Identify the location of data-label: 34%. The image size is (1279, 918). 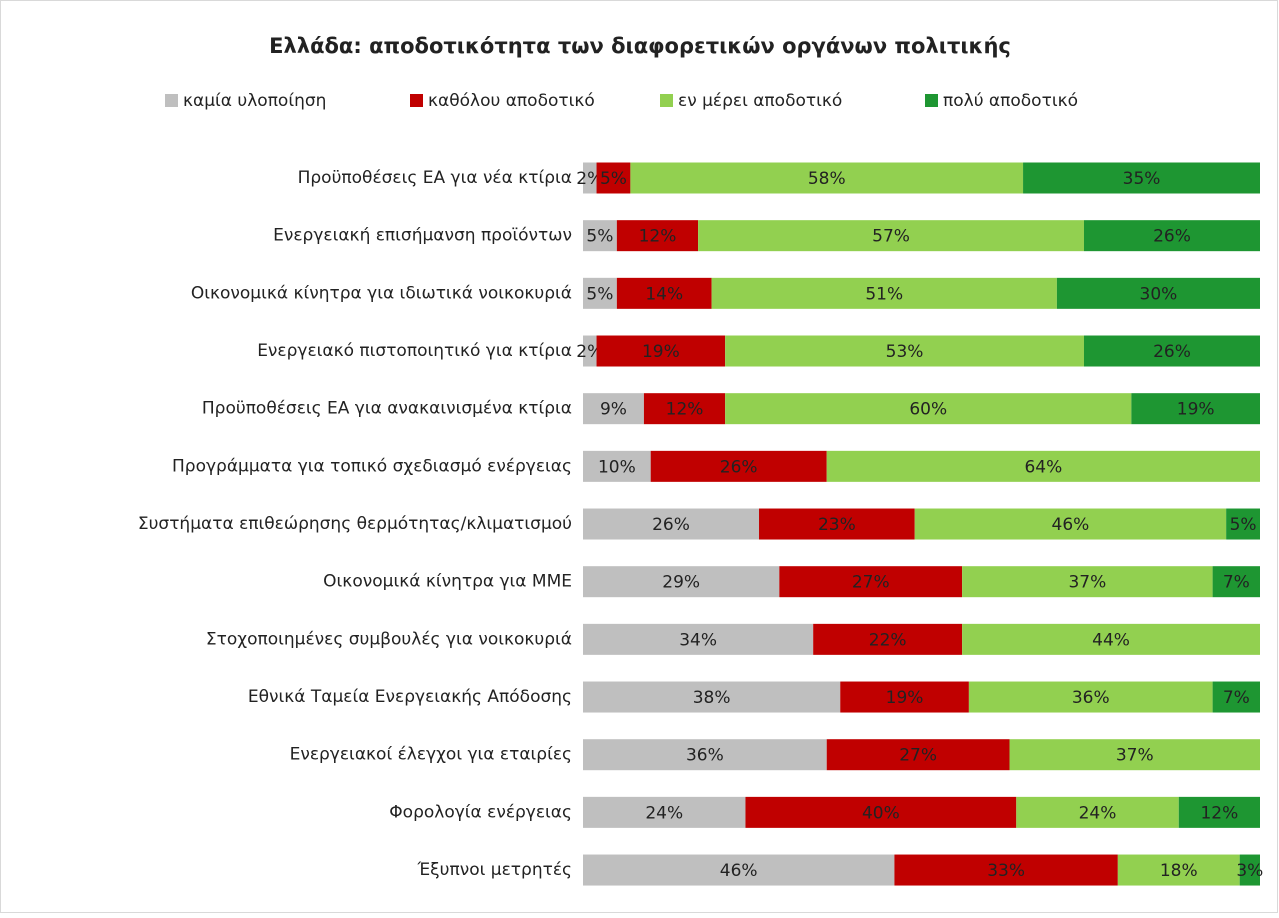
(698, 640).